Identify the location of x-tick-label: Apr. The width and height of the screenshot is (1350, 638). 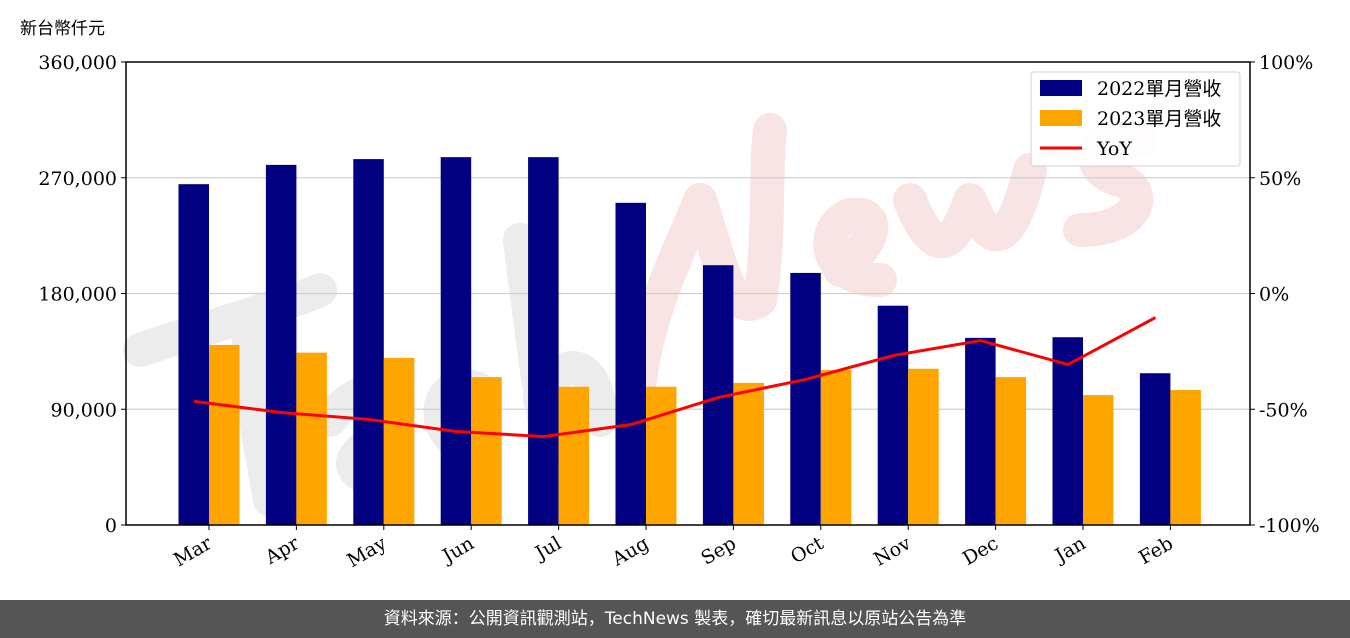
(282, 550).